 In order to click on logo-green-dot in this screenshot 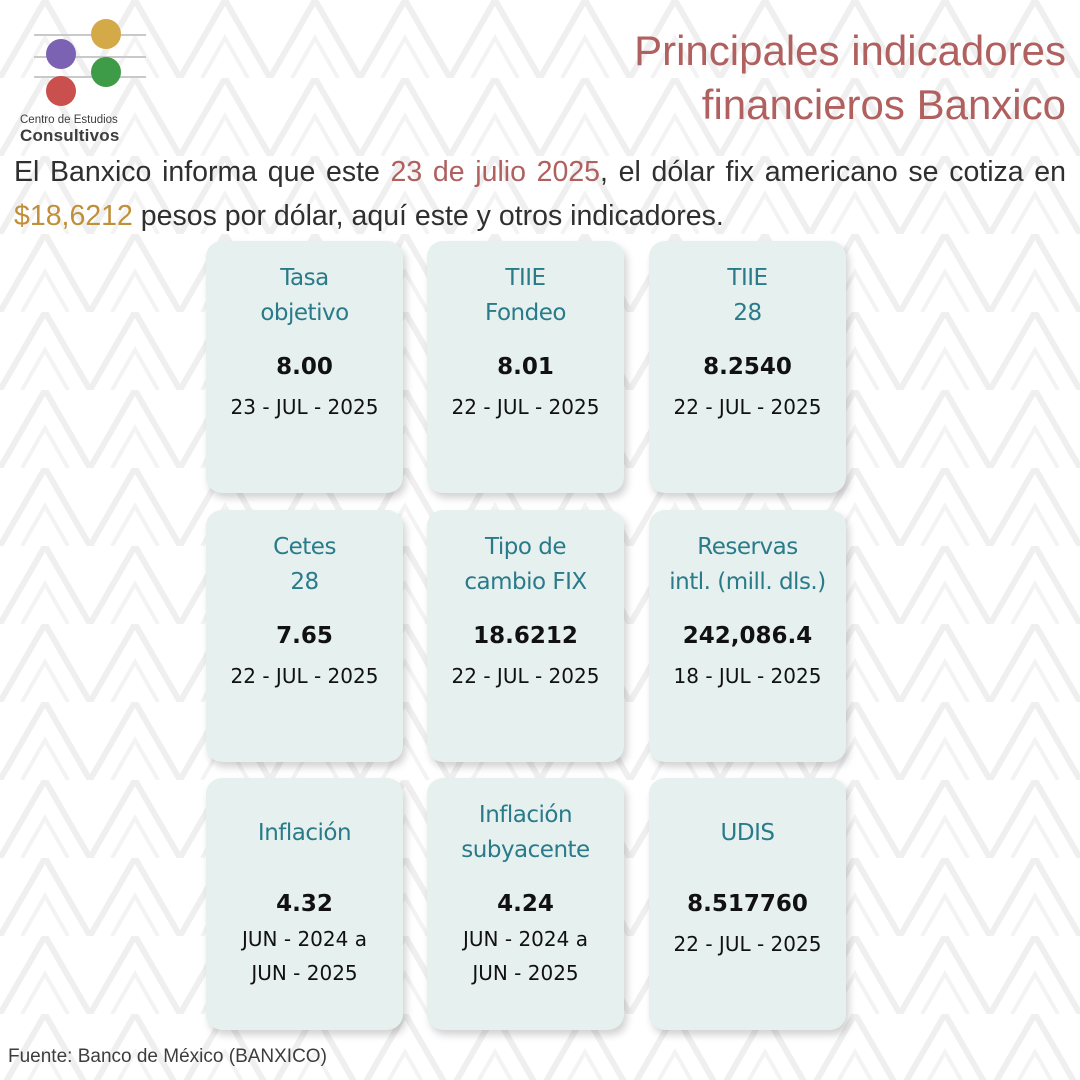, I will do `click(106, 72)`.